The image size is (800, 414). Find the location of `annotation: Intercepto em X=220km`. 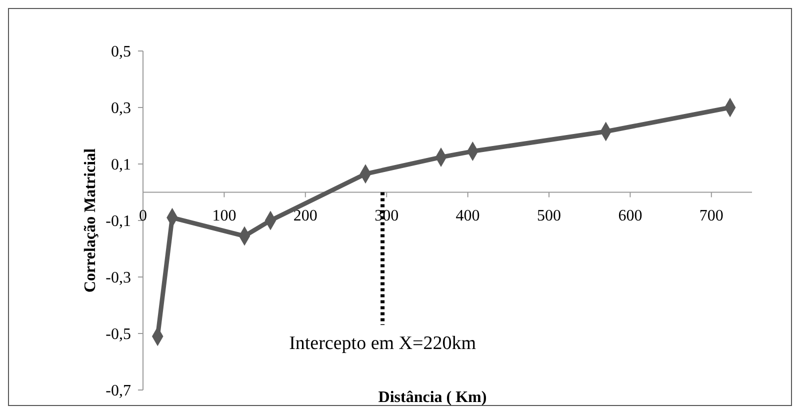

annotation: Intercepto em X=220km is located at coordinates (382, 343).